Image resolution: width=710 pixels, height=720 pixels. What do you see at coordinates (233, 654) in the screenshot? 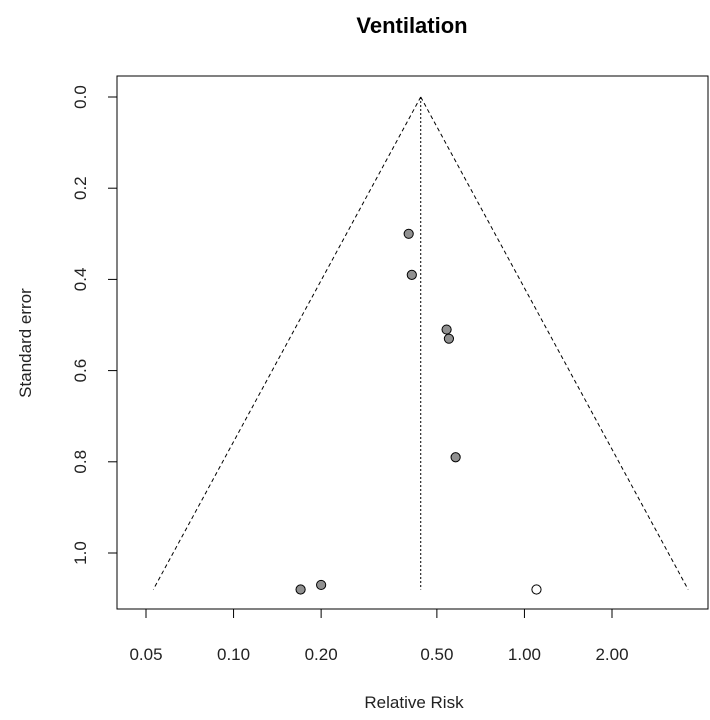
I see `x-tick-label: 0.10` at bounding box center [233, 654].